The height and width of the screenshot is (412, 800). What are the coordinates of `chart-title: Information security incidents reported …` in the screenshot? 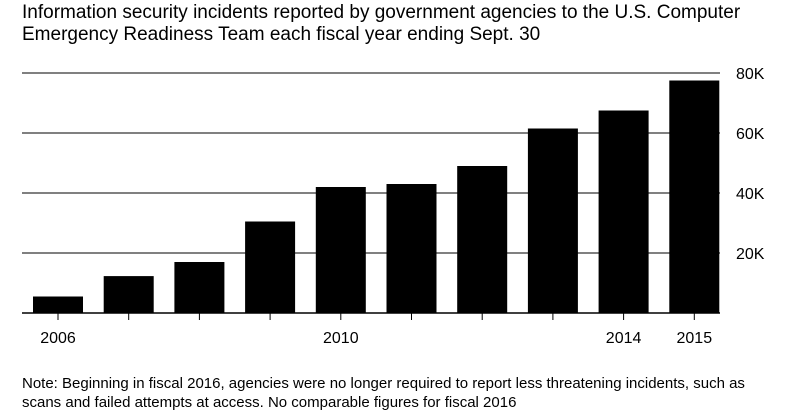 It's located at (381, 23).